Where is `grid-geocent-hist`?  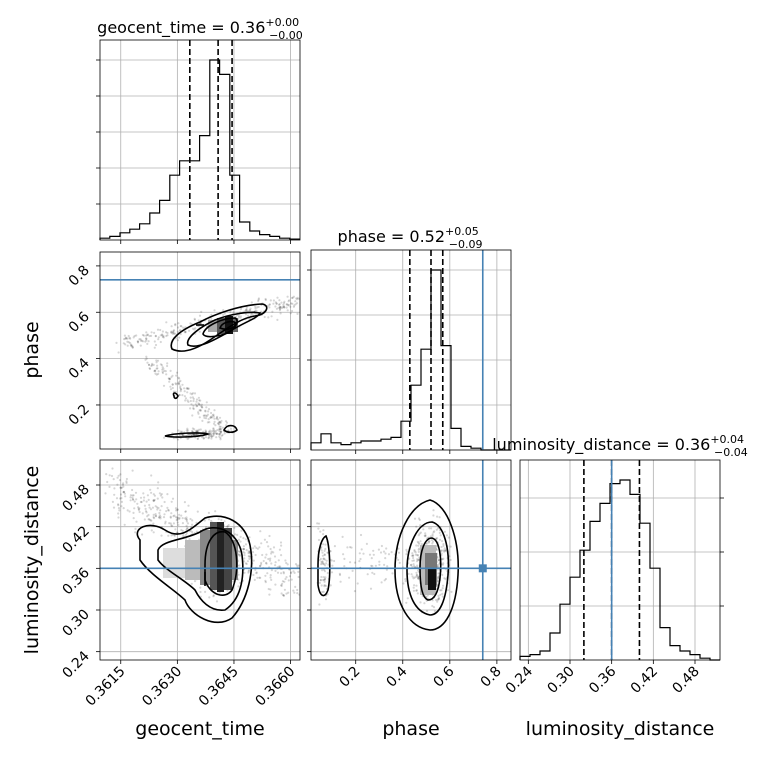
grid-geocent-hist is located at coordinates (200, 140).